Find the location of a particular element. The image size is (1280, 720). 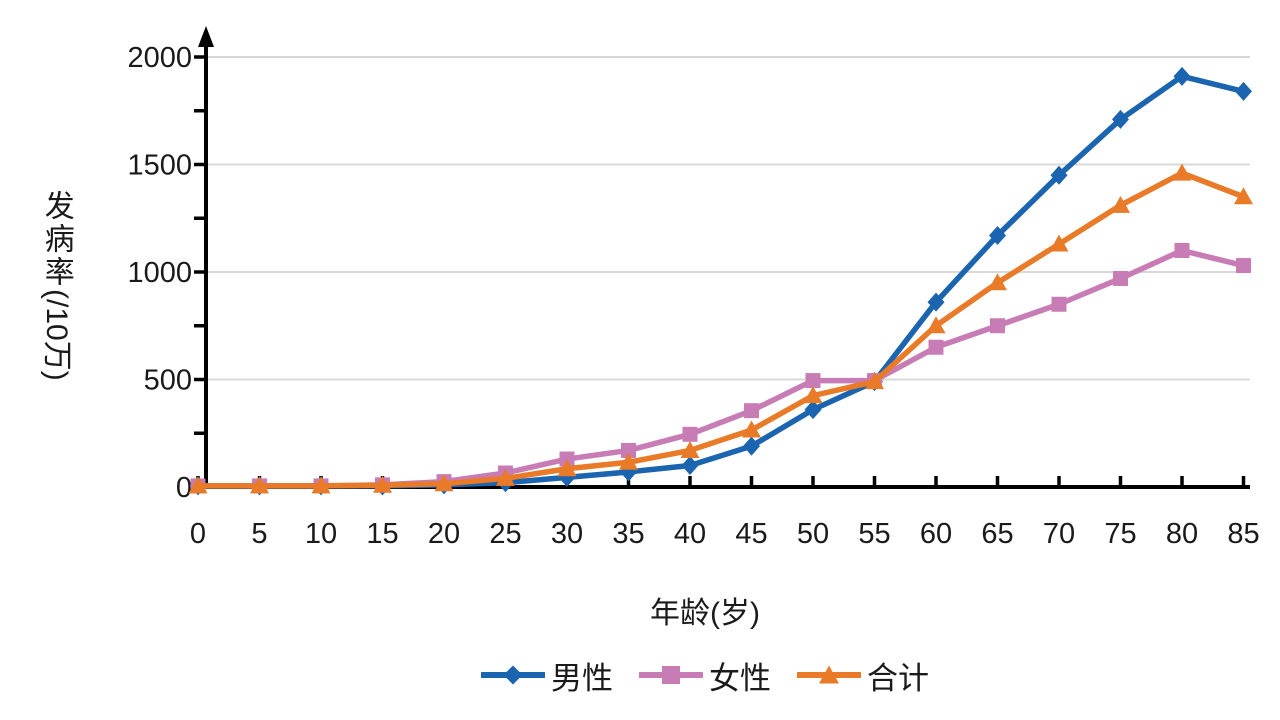

y-axis-title: 发病率 (/10万) is located at coordinates (56, 315).